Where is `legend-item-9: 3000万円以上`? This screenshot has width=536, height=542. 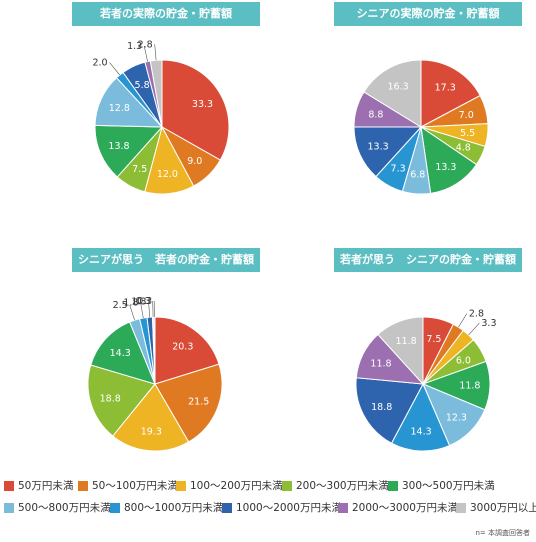
legend-item-9: 3000万円以上 is located at coordinates (496, 507).